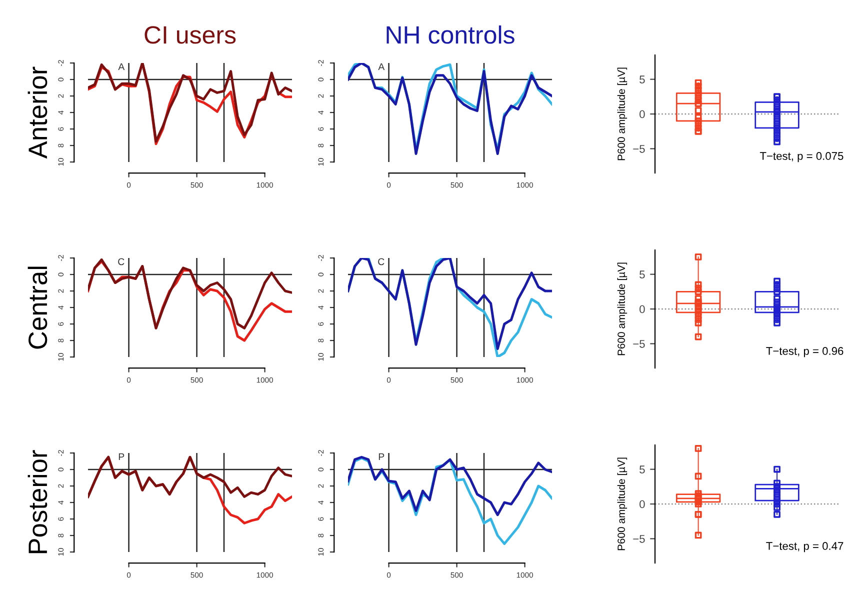 This screenshot has height=589, width=850. I want to click on y-axis-title: Central, so click(38, 307).